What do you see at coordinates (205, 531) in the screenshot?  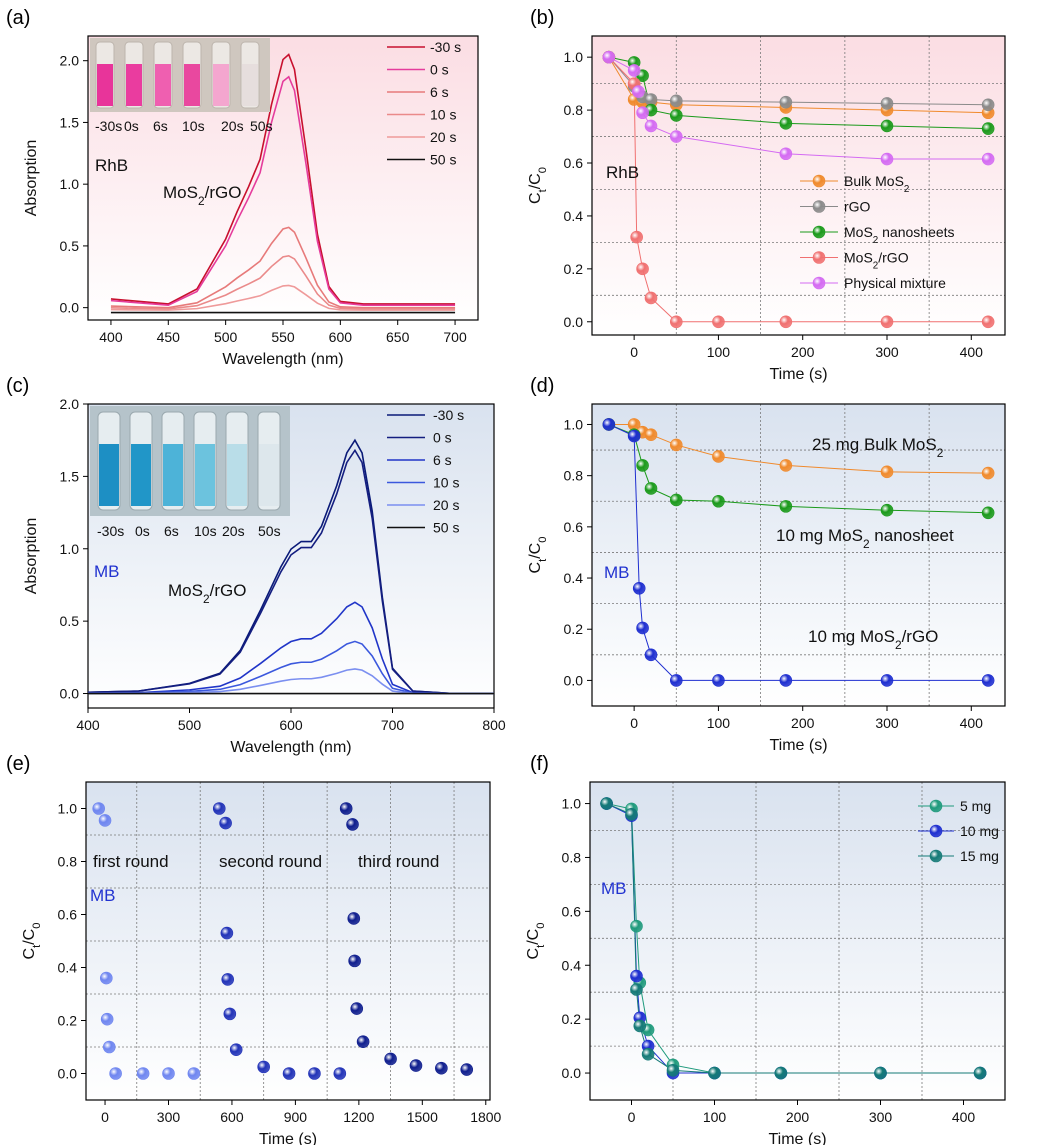 I see `inset-label: 10s` at bounding box center [205, 531].